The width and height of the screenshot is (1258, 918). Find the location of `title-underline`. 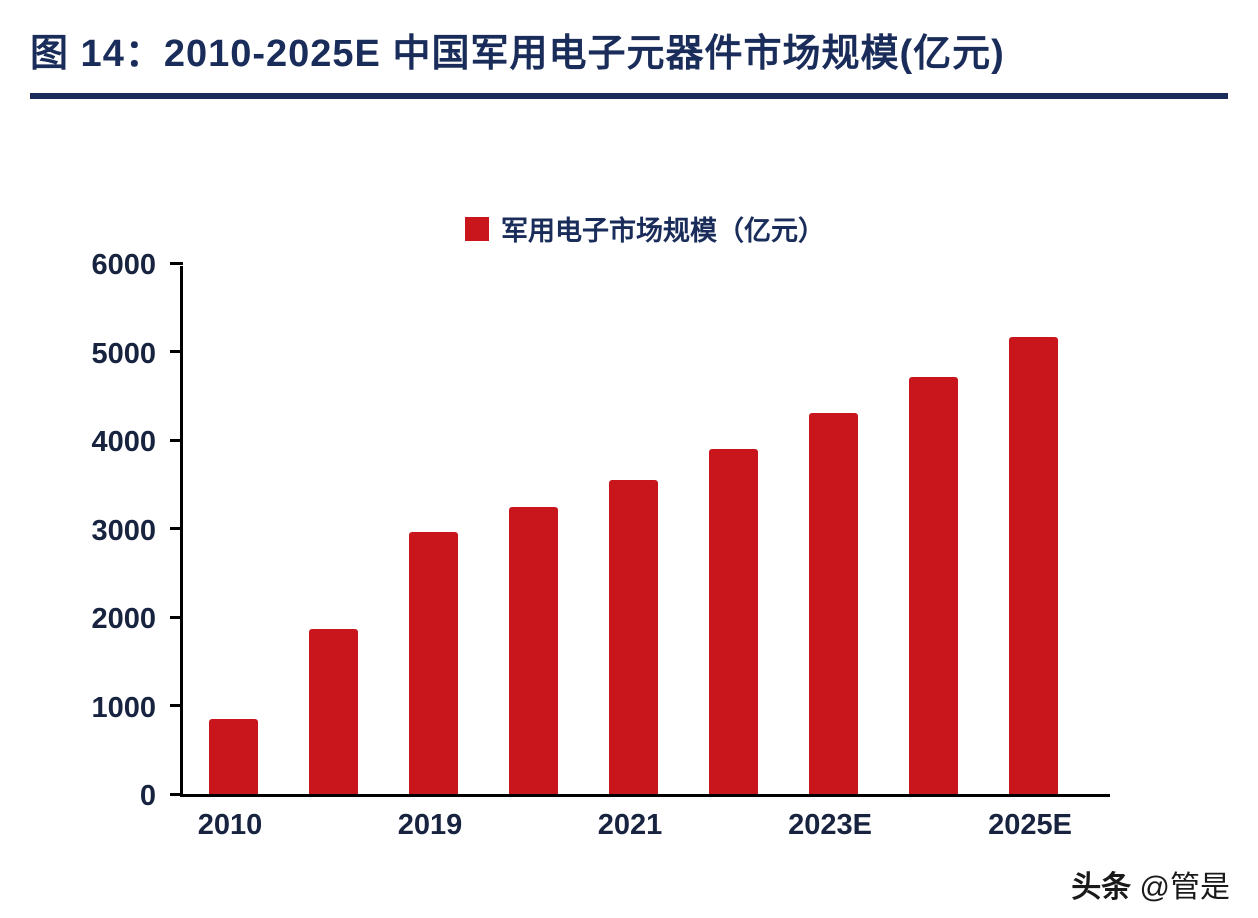

title-underline is located at coordinates (629, 96).